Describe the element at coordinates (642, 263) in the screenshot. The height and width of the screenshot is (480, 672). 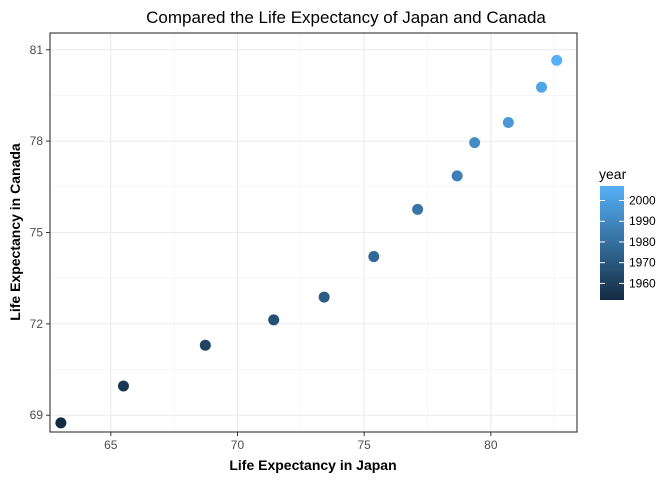
I see `legend-tick-label: 1970` at that location.